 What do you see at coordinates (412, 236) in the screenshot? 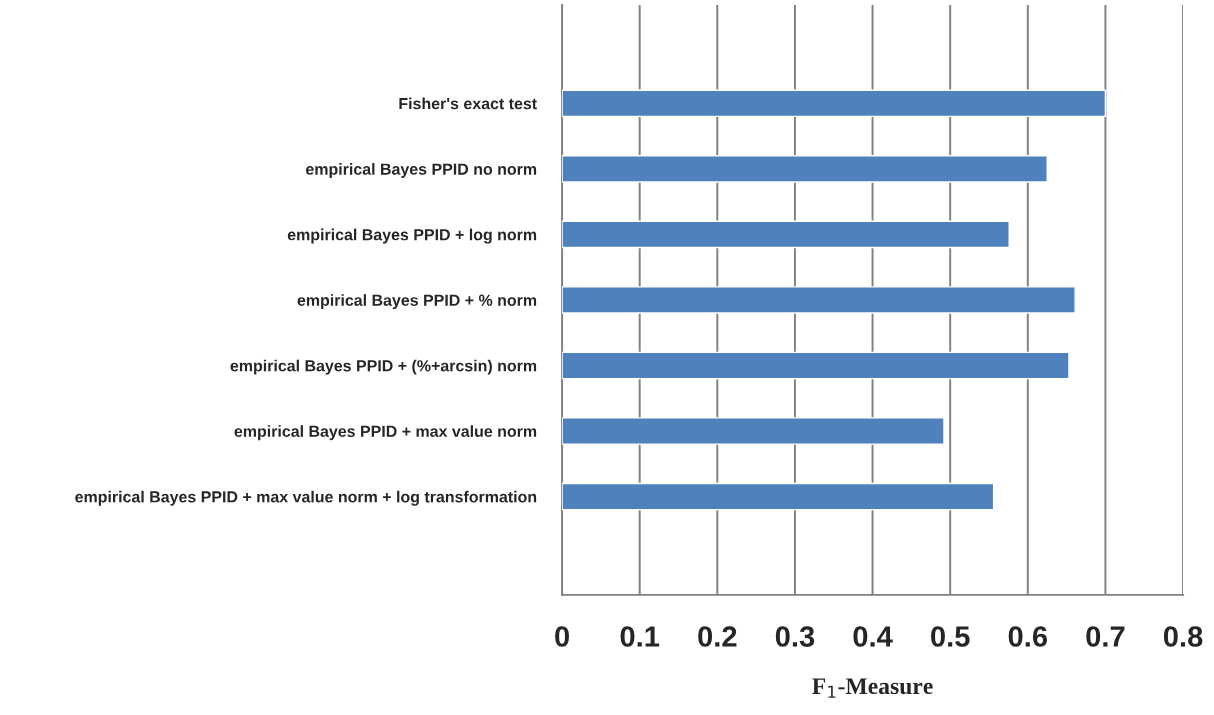
I see `y-tick-label: empirical Bayes PPID + log norm` at bounding box center [412, 236].